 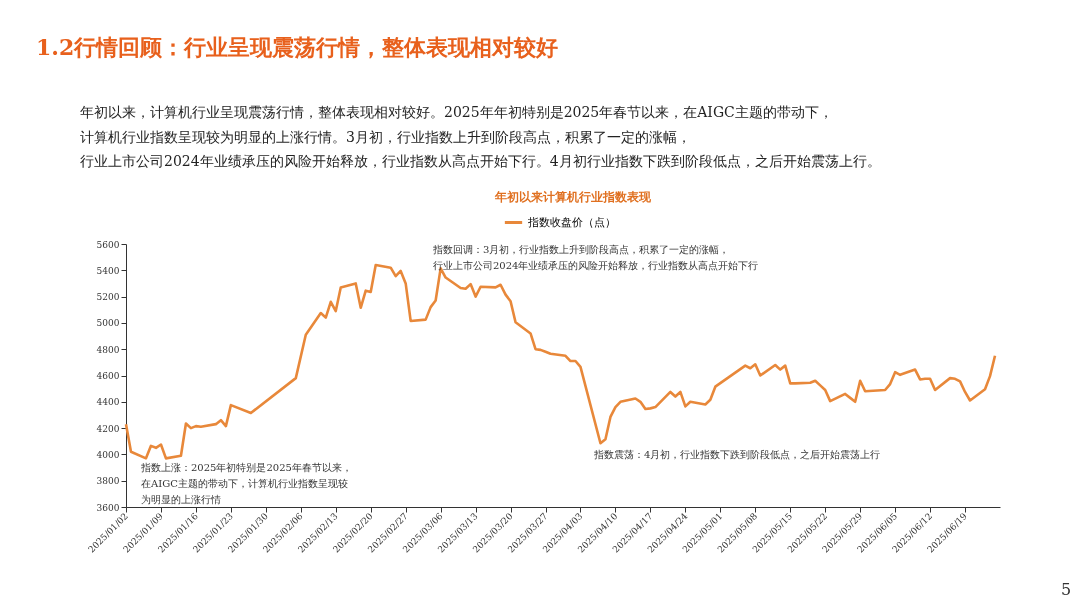 What do you see at coordinates (595, 257) in the screenshot?
I see `annotation: 指数回调：3月初，行业指数上升到阶段高点，积累了一定的涨幅，行业上市公司2024年业绩承压的风险开始释放，行业指数从高点开始下行` at bounding box center [595, 257].